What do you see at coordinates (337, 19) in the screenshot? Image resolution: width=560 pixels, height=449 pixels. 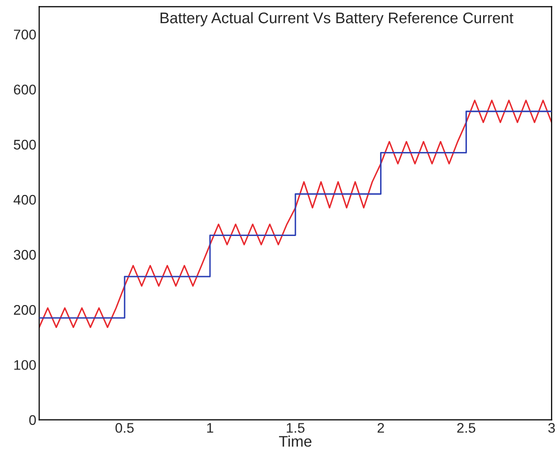 I see `chart-title: Battery Actual Current Vs Battery Reference Current` at bounding box center [337, 19].